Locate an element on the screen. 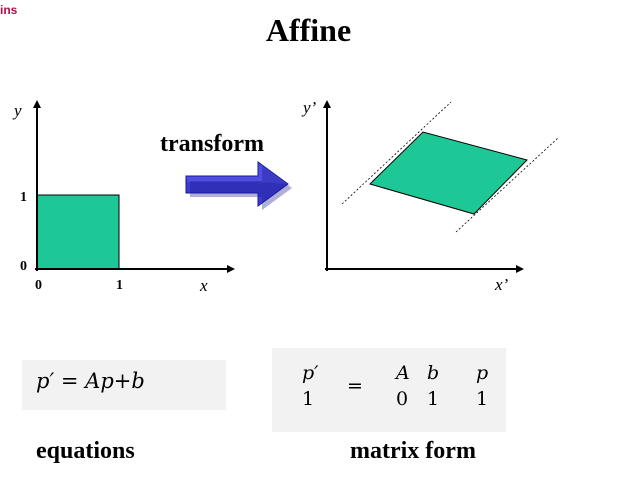 Image resolution: width=617 pixels, height=498 pixels. tick-x-0: 0 is located at coordinates (38, 285).